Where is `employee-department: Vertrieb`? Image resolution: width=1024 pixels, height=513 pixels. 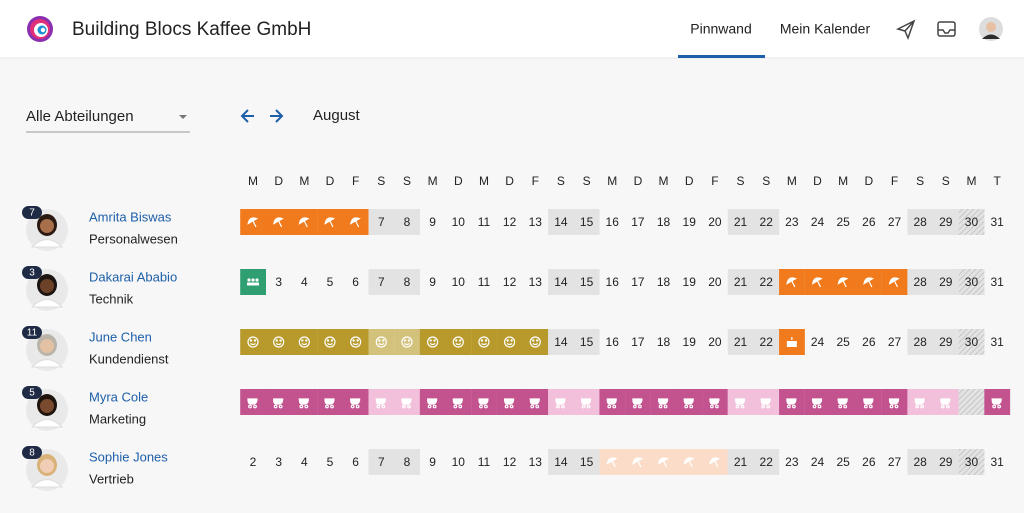 employee-department: Vertrieb is located at coordinates (111, 478).